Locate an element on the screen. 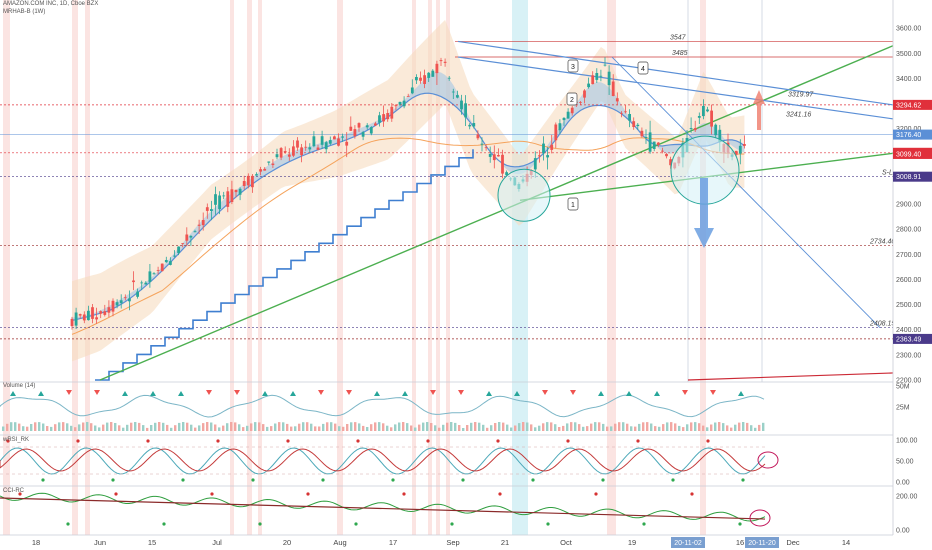  wave-label-3: 4 is located at coordinates (643, 69).